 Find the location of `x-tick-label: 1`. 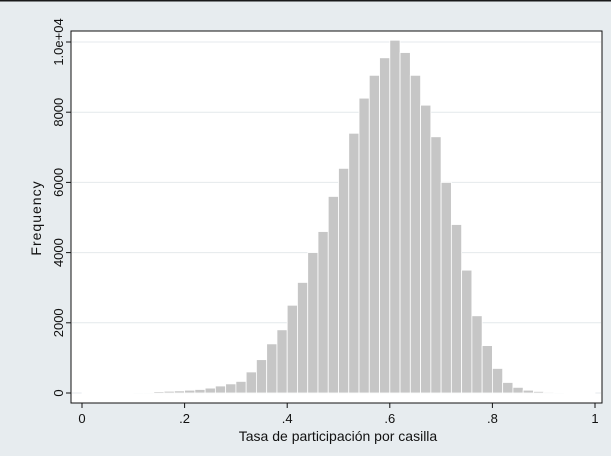

x-tick-label: 1 is located at coordinates (594, 418).